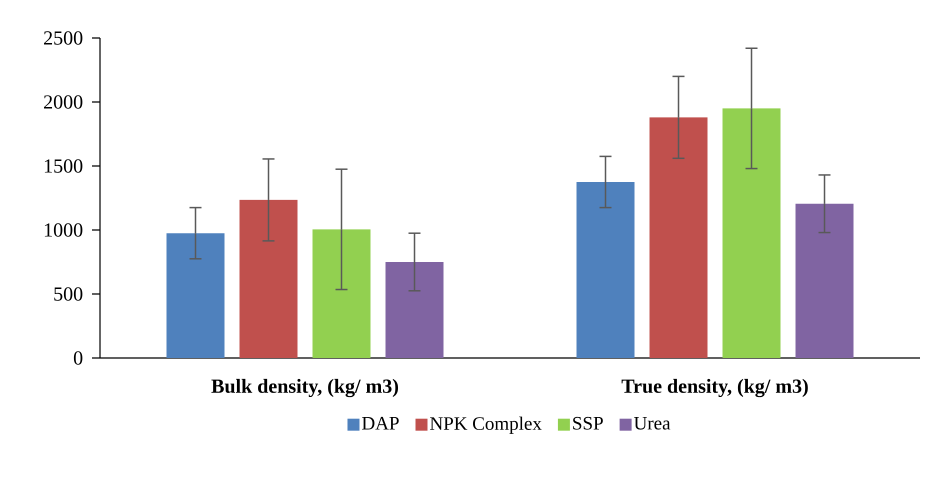 This screenshot has width=928, height=482. What do you see at coordinates (63, 230) in the screenshot?
I see `y-tick-label: 1000` at bounding box center [63, 230].